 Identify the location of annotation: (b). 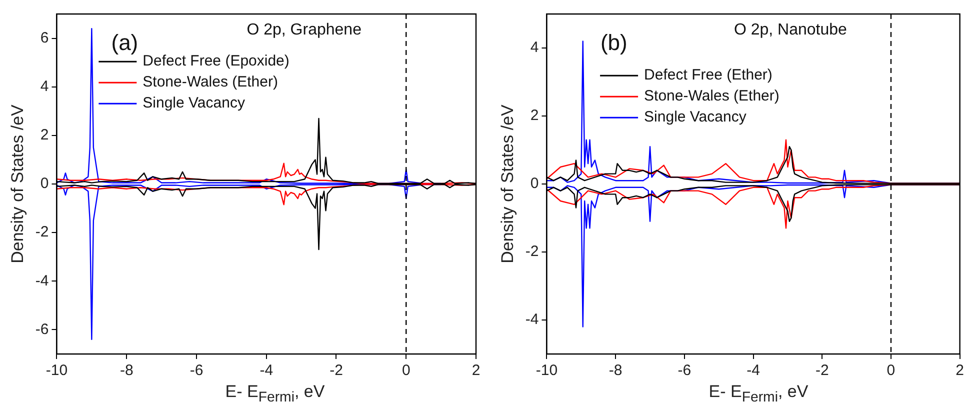
(614, 43).